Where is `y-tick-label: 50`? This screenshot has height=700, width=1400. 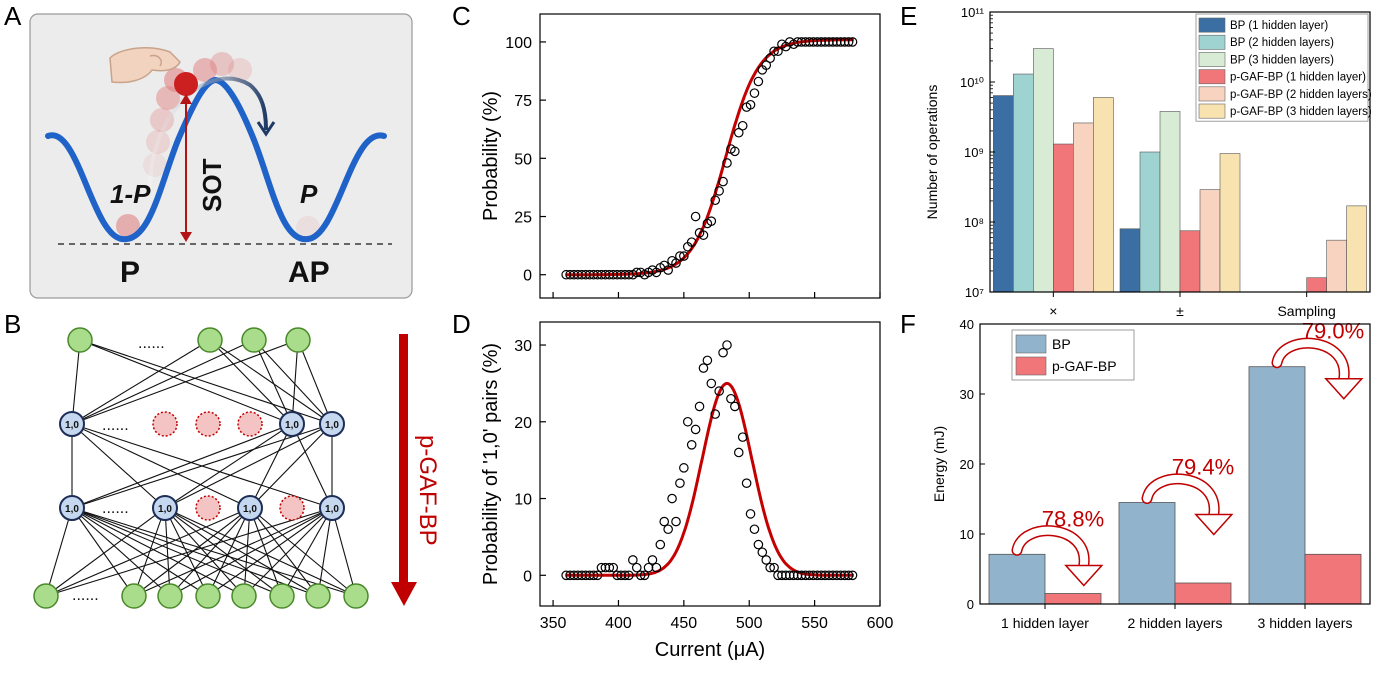
y-tick-label: 50 is located at coordinates (523, 159).